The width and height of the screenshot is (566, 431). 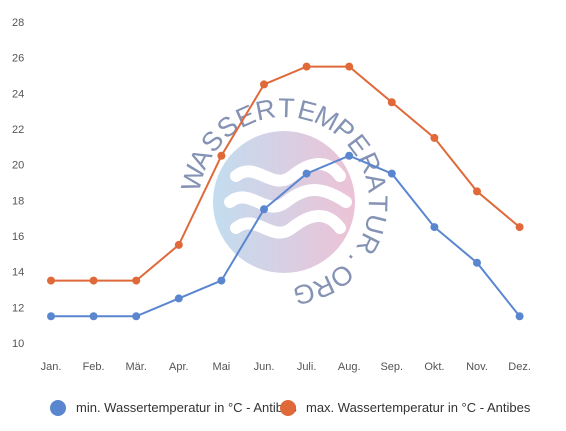 I want to click on x-tick-label: Okt., so click(x=434, y=367).